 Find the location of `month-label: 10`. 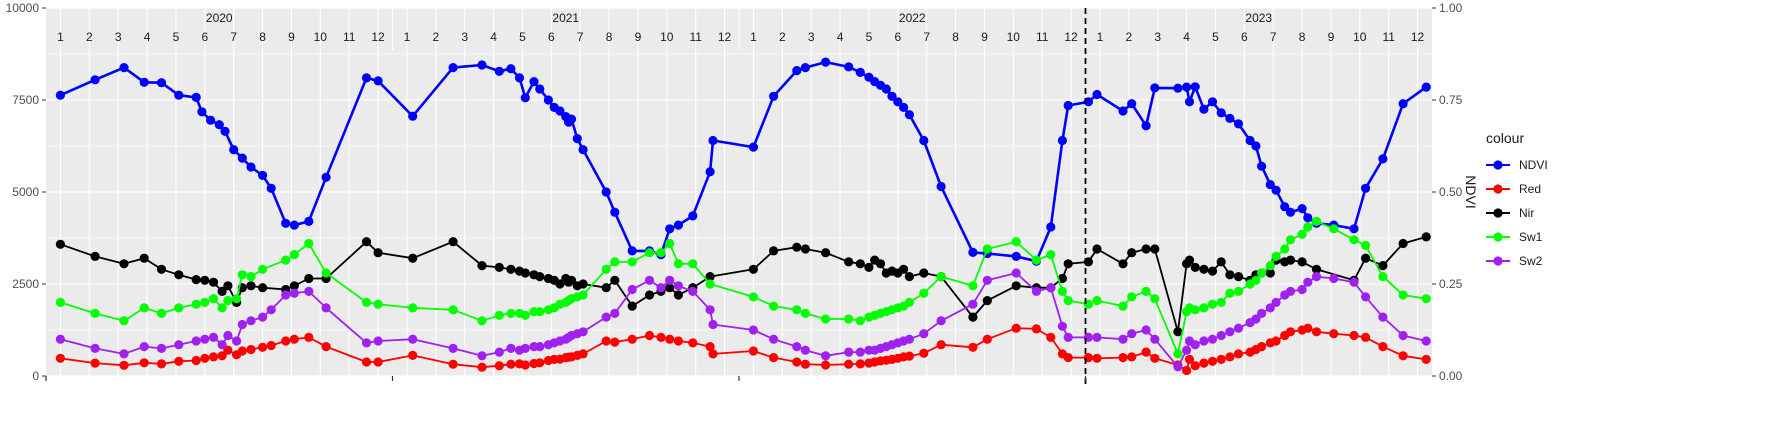

month-label: 10 is located at coordinates (1014, 37).